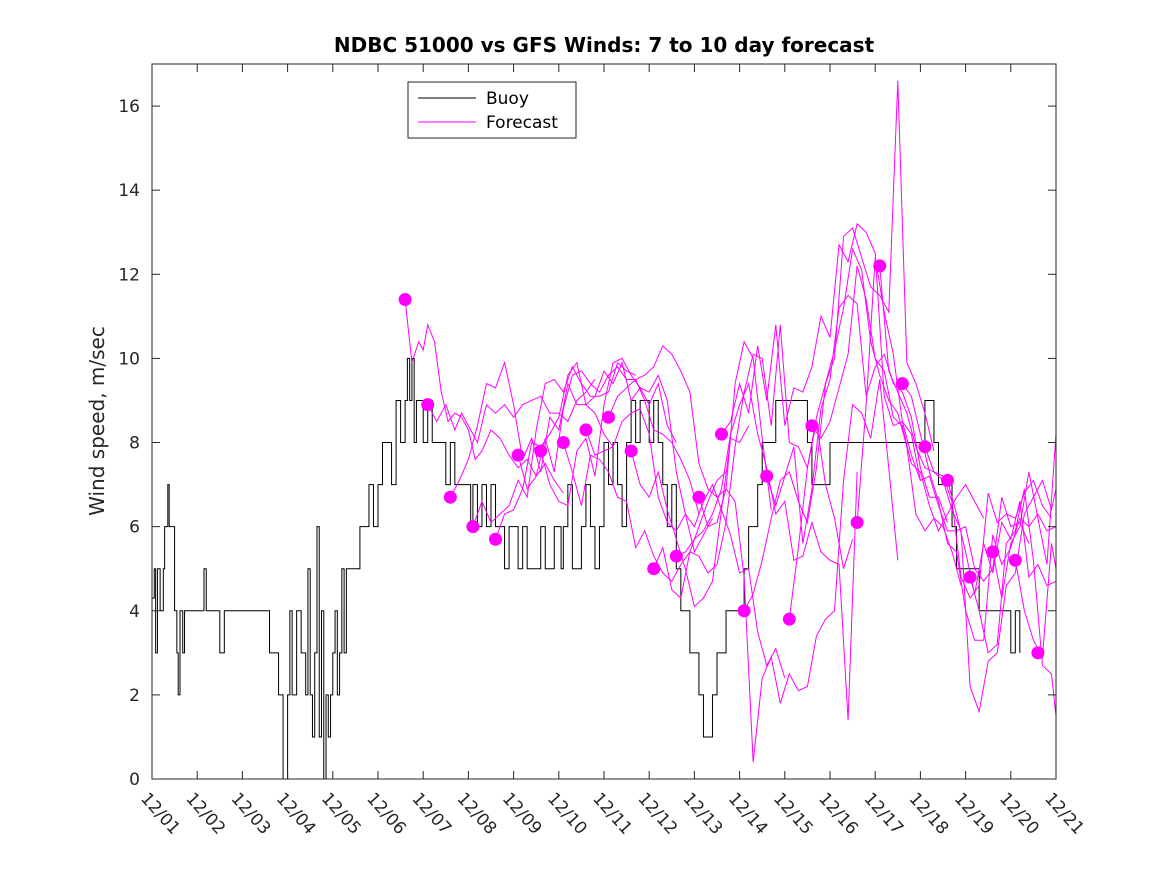  I want to click on x-tick-label: 12/14, so click(748, 814).